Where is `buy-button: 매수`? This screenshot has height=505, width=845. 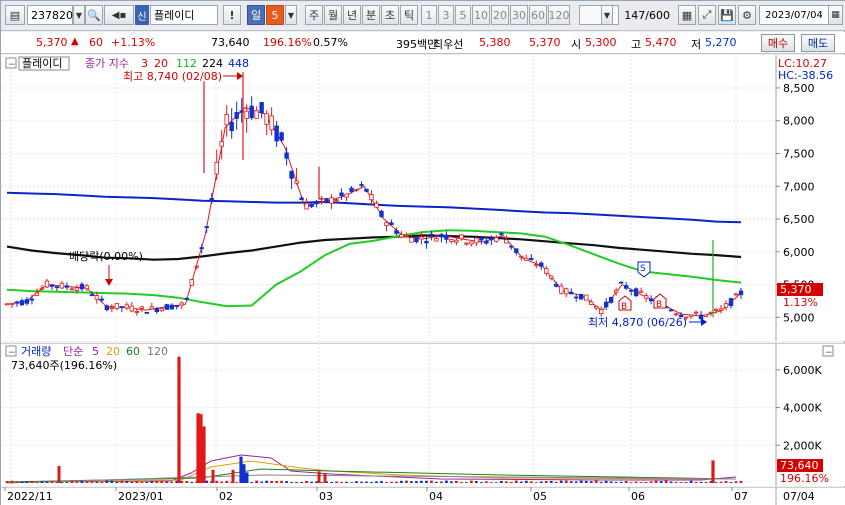 buy-button: 매수 is located at coordinates (778, 43).